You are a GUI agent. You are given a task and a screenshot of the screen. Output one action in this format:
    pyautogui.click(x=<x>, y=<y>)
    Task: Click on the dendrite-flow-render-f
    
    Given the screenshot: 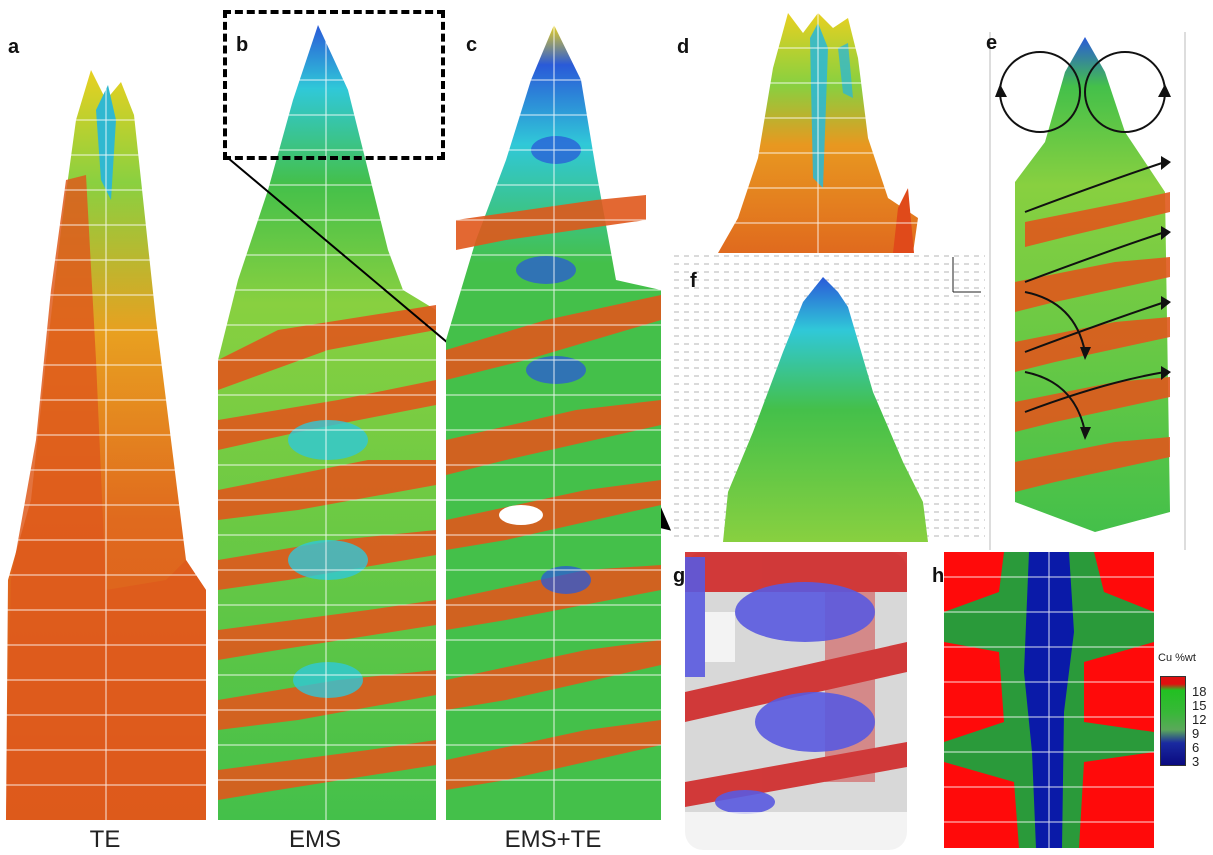 What is the action you would take?
    pyautogui.click(x=829, y=397)
    